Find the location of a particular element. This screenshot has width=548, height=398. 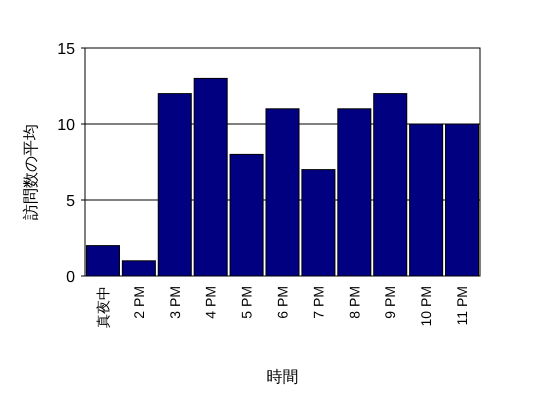

x-tick-label: 6 PM is located at coordinates (282, 302).